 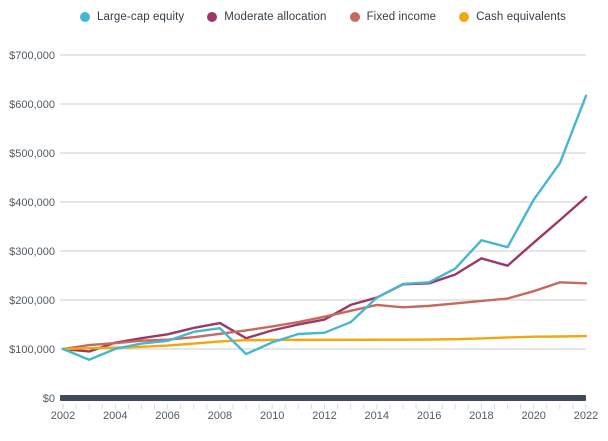 I want to click on line-fixed-income, so click(x=324, y=316).